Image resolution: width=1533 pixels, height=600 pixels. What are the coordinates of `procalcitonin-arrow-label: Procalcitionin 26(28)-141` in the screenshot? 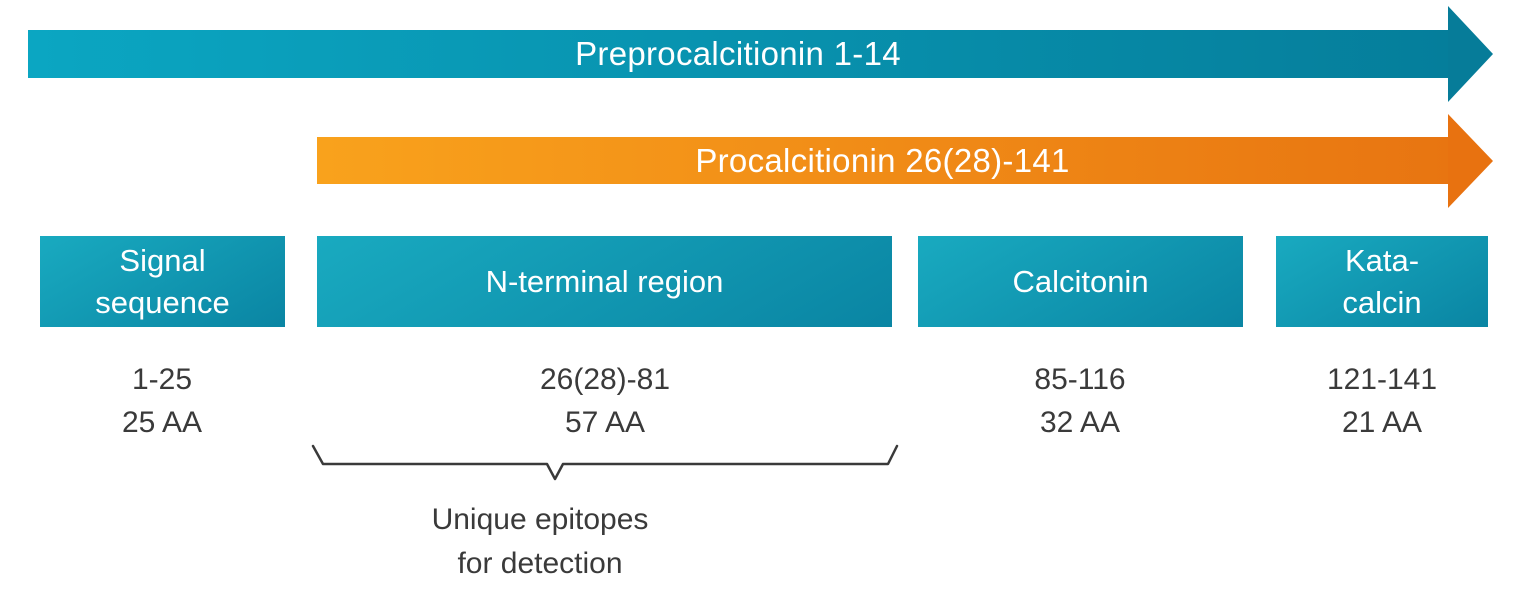 It's located at (882, 160).